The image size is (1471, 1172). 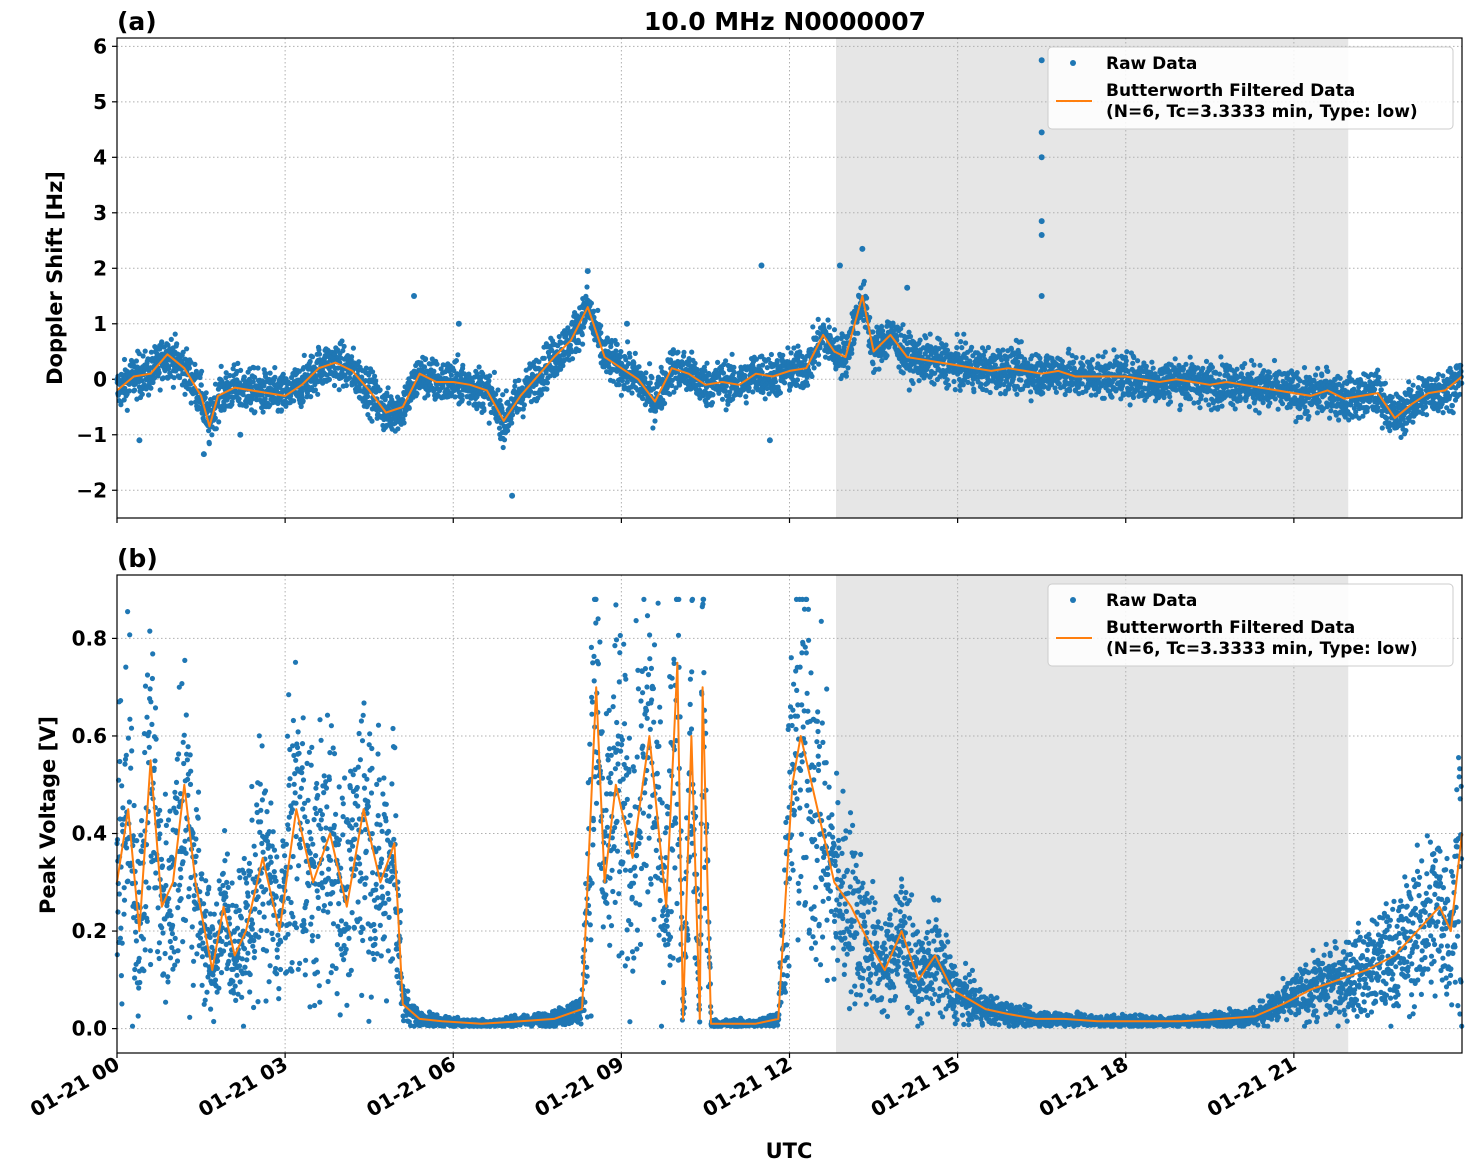 I want to click on x-axis-label: UTC, so click(x=789, y=1151).